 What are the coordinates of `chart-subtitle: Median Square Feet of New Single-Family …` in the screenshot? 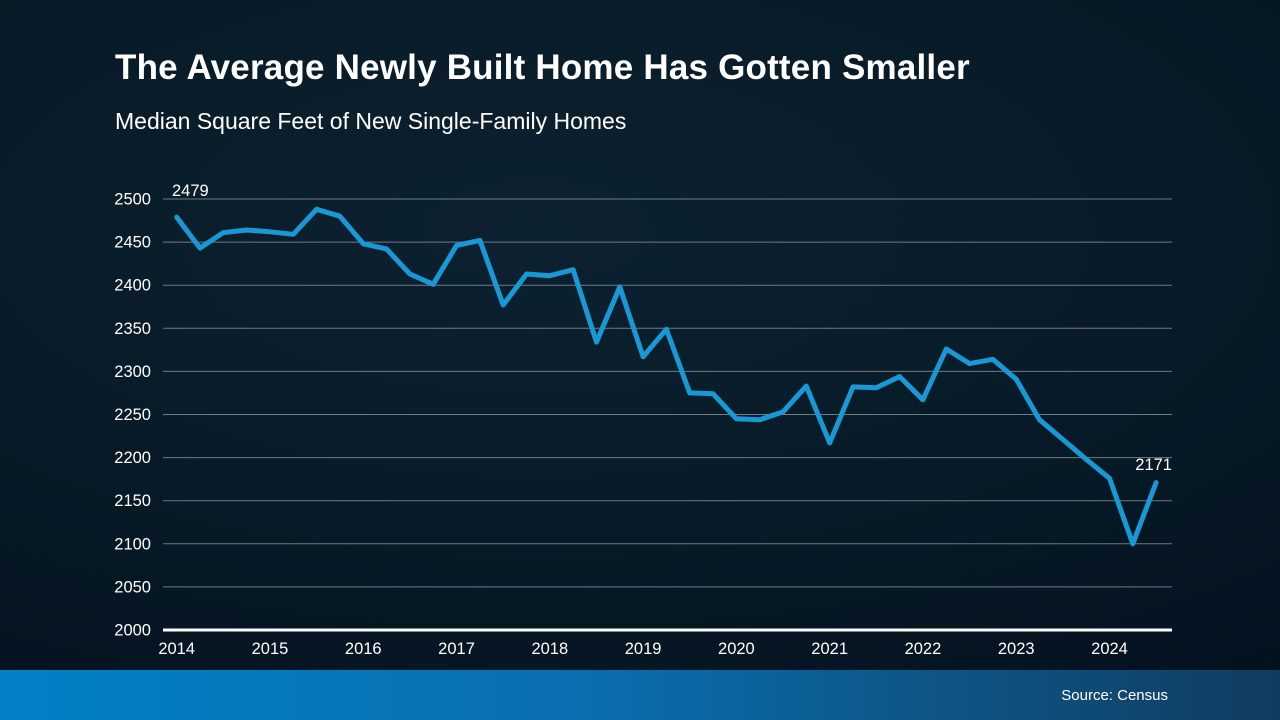 It's located at (371, 121).